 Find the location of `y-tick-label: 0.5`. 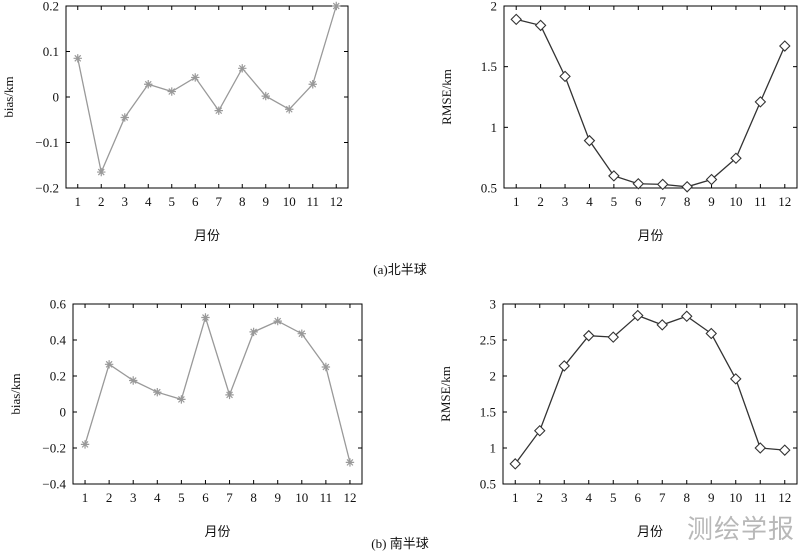

y-tick-label: 0.5 is located at coordinates (488, 484).